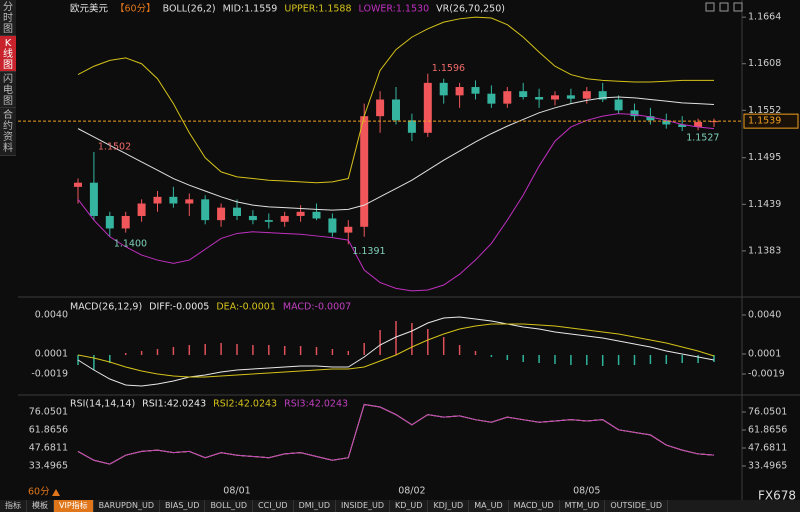 Image resolution: width=800 pixels, height=512 pixels. I want to click on legend-entry: RSI1:42.0243, so click(174, 404).